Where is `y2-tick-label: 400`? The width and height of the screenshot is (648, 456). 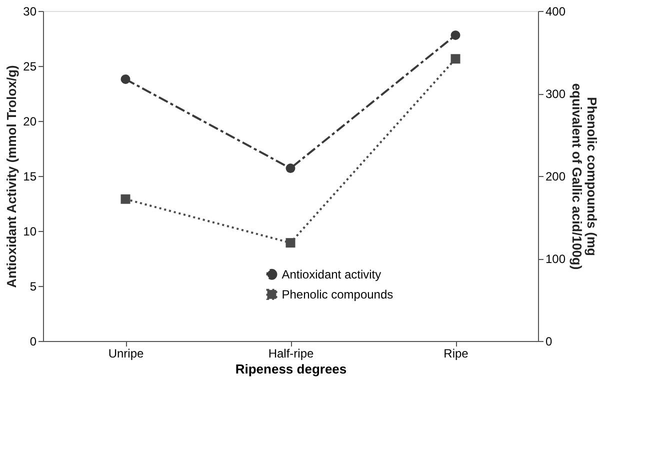
y2-tick-label: 400 is located at coordinates (556, 11).